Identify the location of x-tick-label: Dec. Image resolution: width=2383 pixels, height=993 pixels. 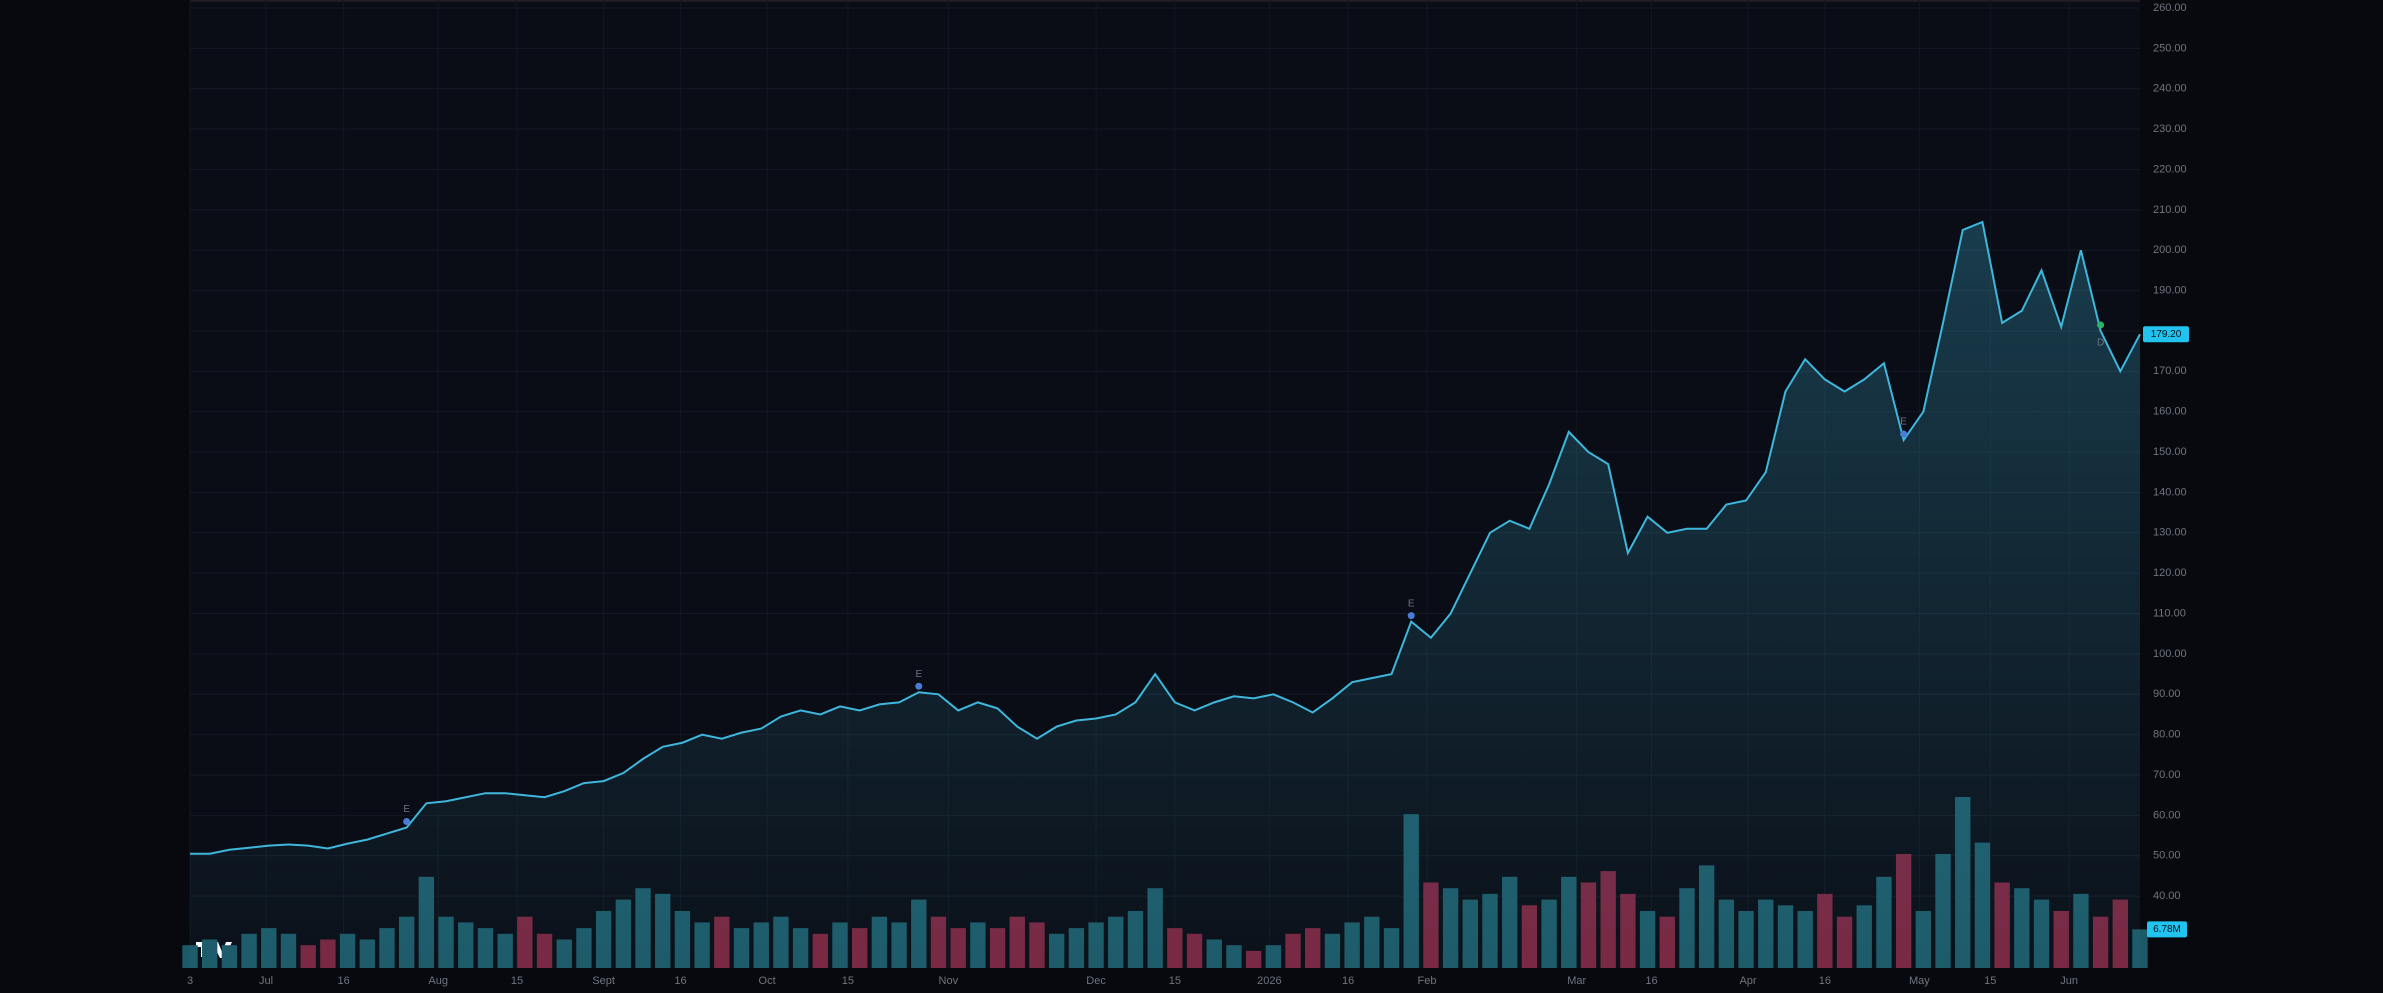
(1096, 981).